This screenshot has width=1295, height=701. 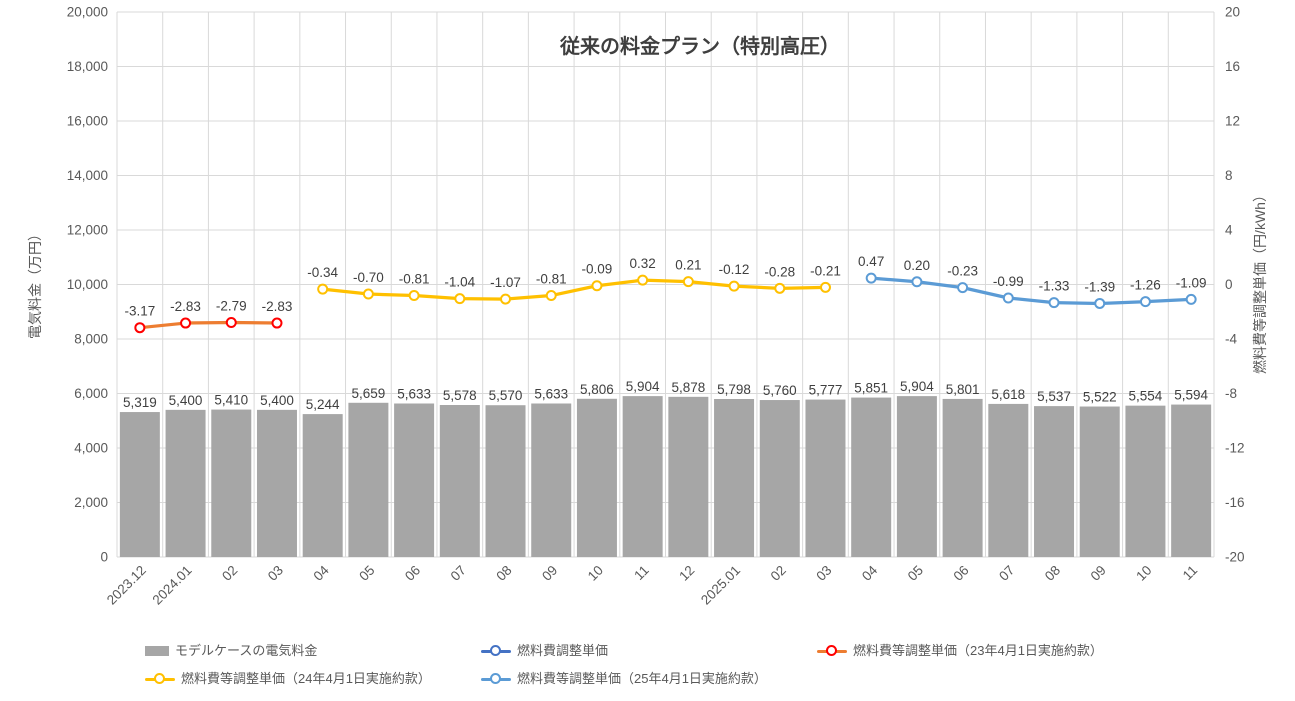 What do you see at coordinates (870, 573) in the screenshot?
I see `x-axis-tick: 04` at bounding box center [870, 573].